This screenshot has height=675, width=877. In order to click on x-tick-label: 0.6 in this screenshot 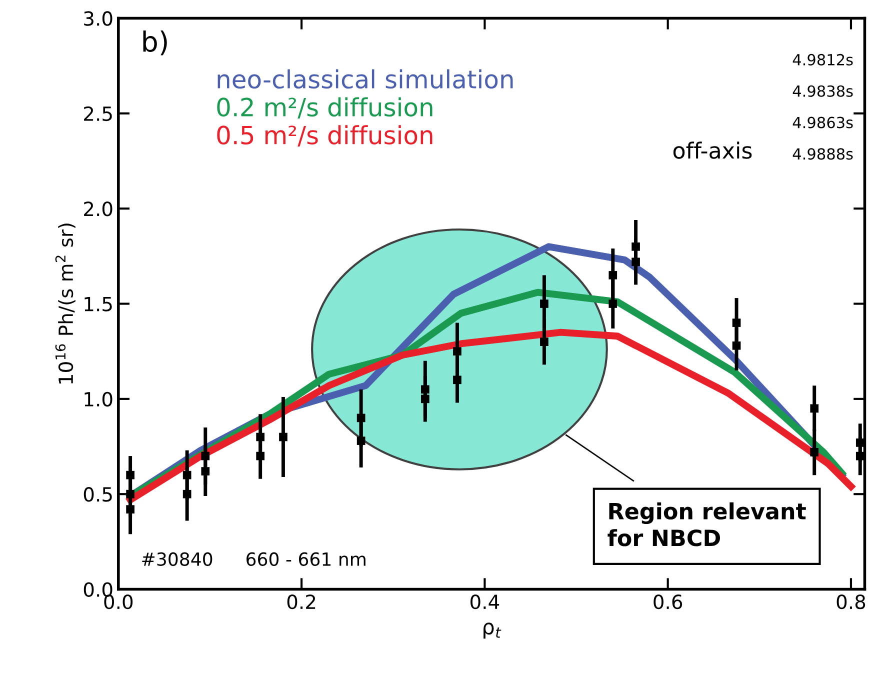, I will do `click(668, 602)`.